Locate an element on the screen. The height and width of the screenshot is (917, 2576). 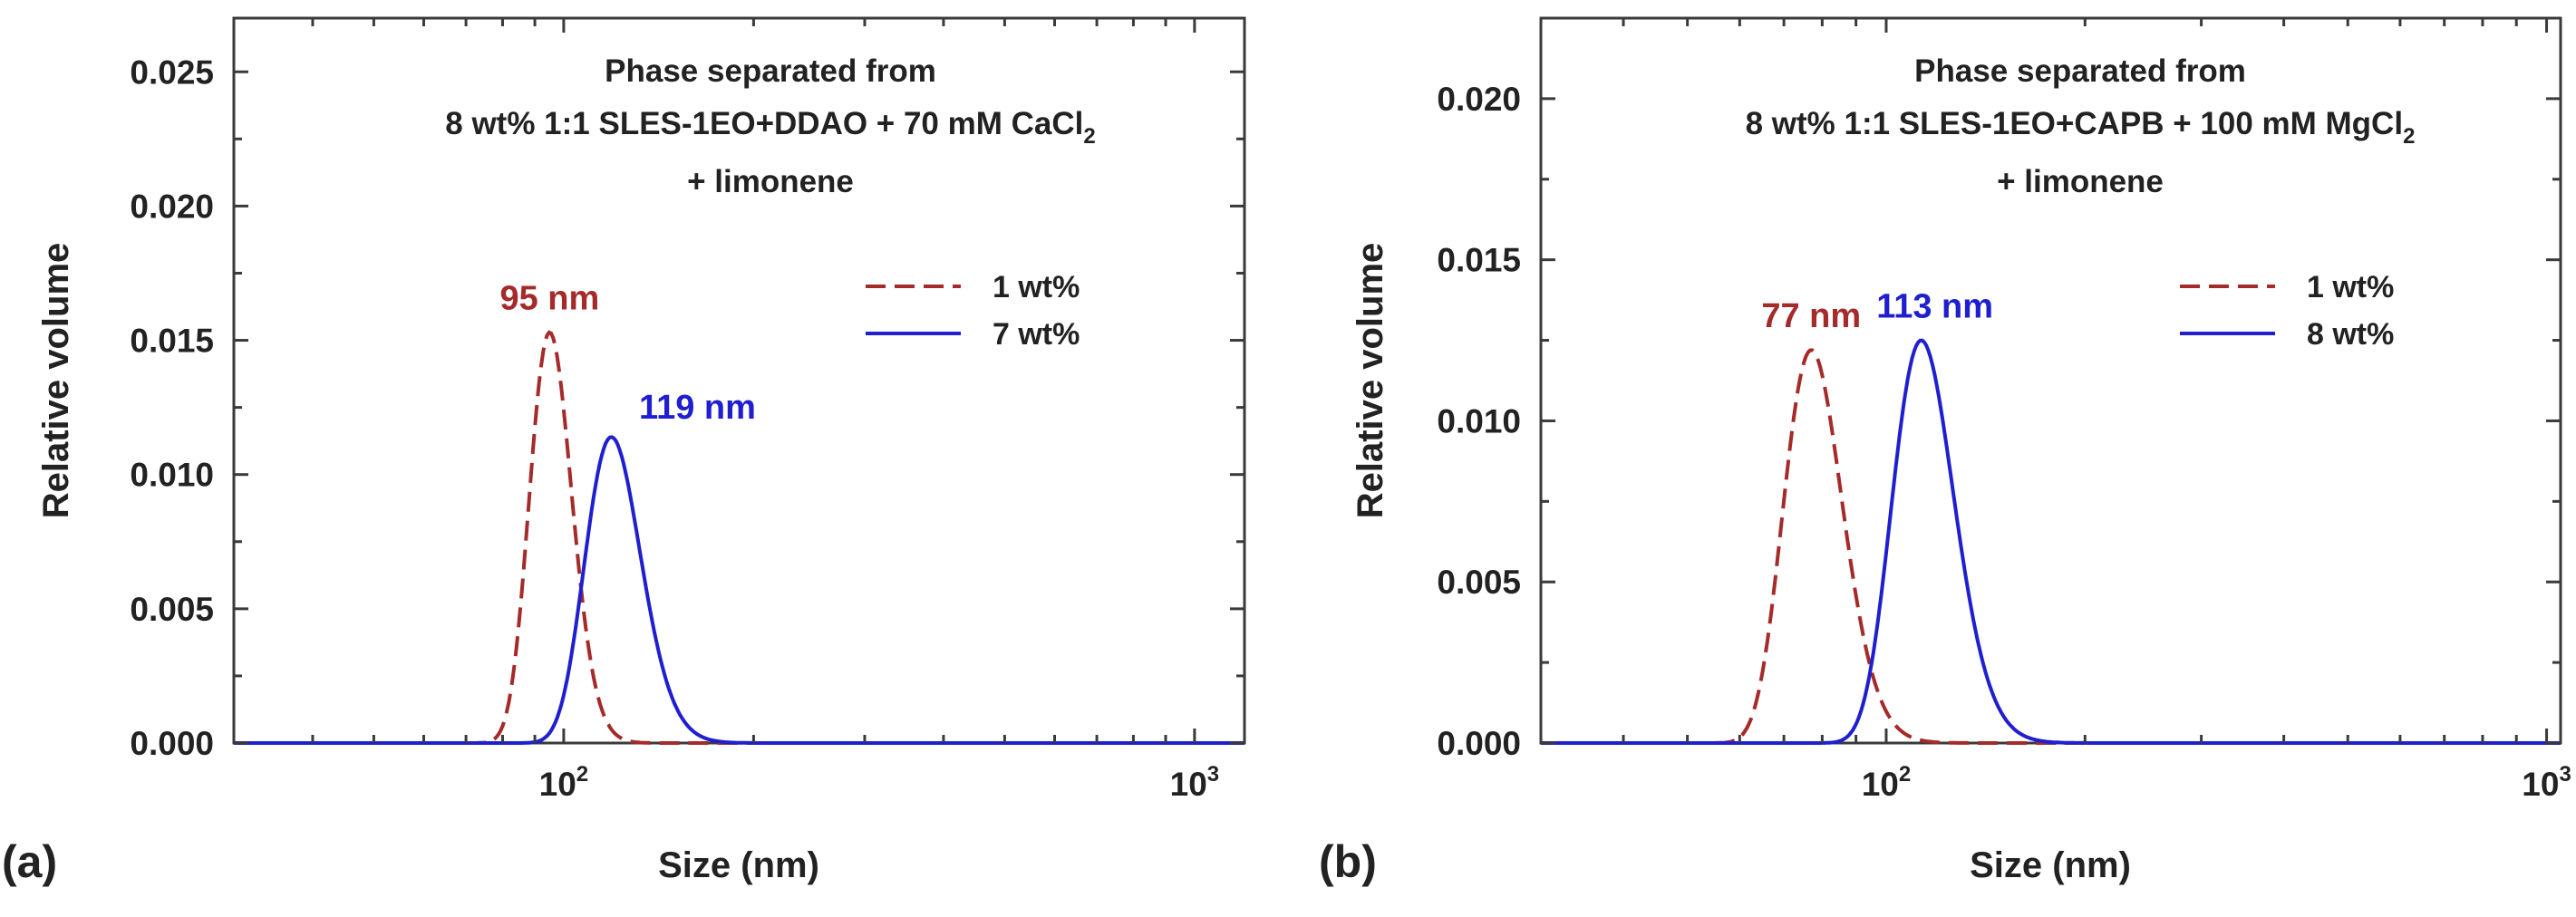
peak-label-113nm: 113 nm is located at coordinates (1934, 307).